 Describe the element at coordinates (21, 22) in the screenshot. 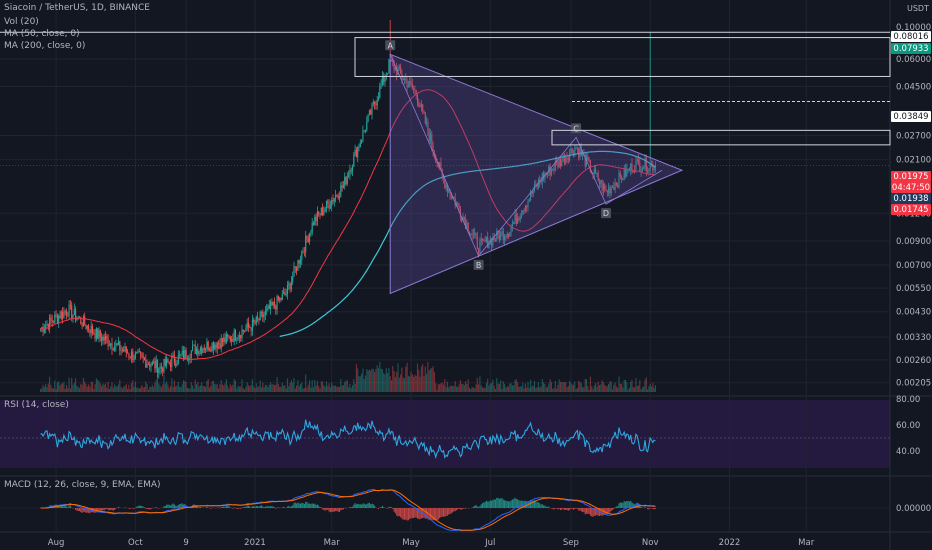

I see `indicator-volume: Vol (20)` at that location.